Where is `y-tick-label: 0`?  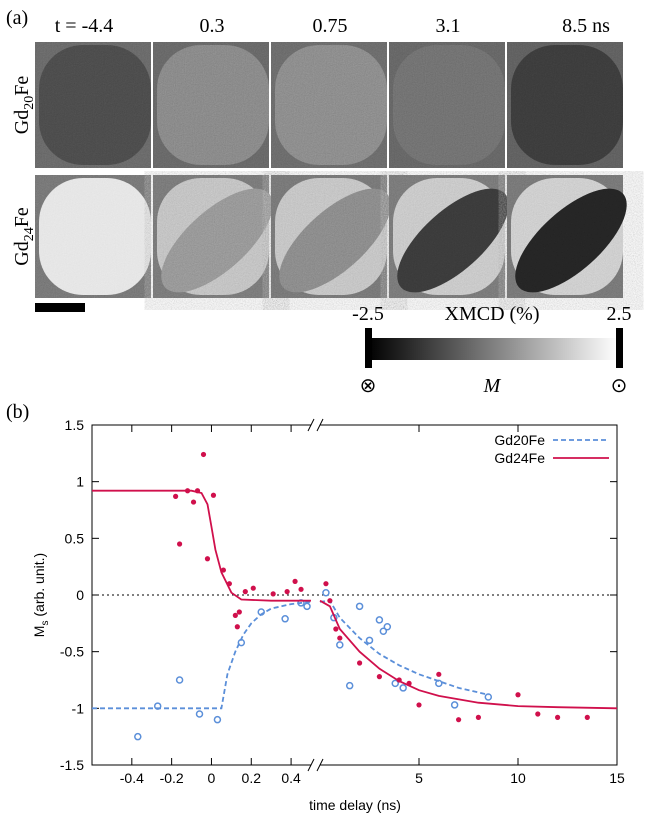 y-tick-label: 0 is located at coordinates (80, 595).